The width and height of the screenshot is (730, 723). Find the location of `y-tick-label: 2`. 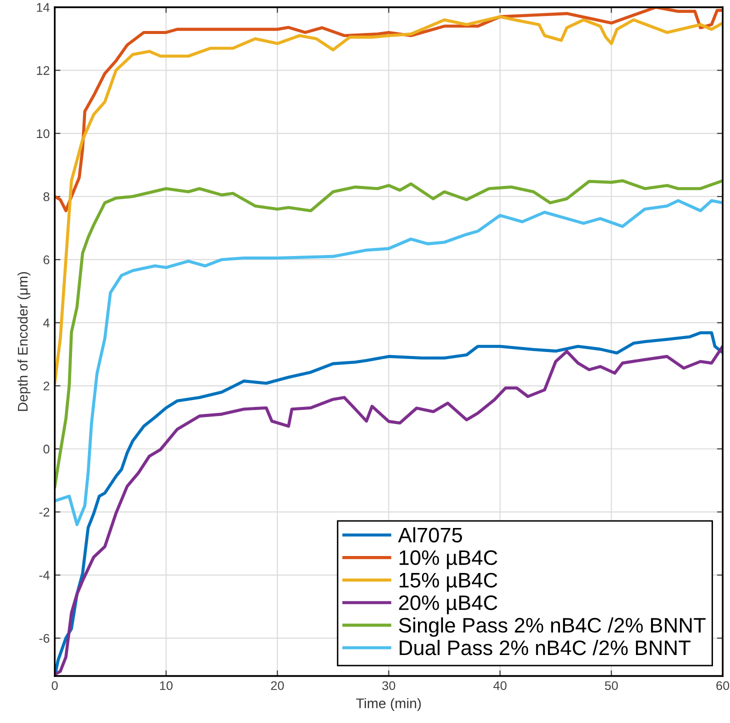

y-tick-label: 2 is located at coordinates (47, 386).